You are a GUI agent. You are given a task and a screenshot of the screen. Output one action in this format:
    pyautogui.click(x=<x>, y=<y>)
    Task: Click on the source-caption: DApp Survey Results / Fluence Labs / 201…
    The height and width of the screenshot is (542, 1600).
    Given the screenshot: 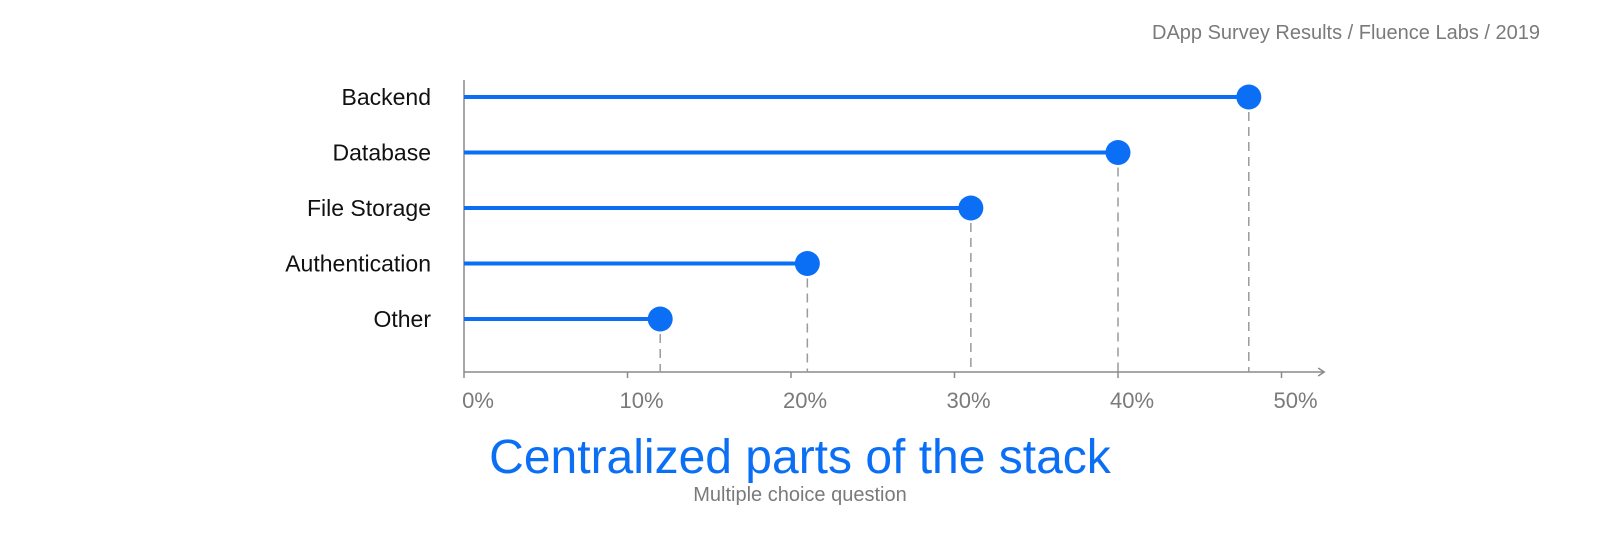 What is the action you would take?
    pyautogui.click(x=1346, y=33)
    